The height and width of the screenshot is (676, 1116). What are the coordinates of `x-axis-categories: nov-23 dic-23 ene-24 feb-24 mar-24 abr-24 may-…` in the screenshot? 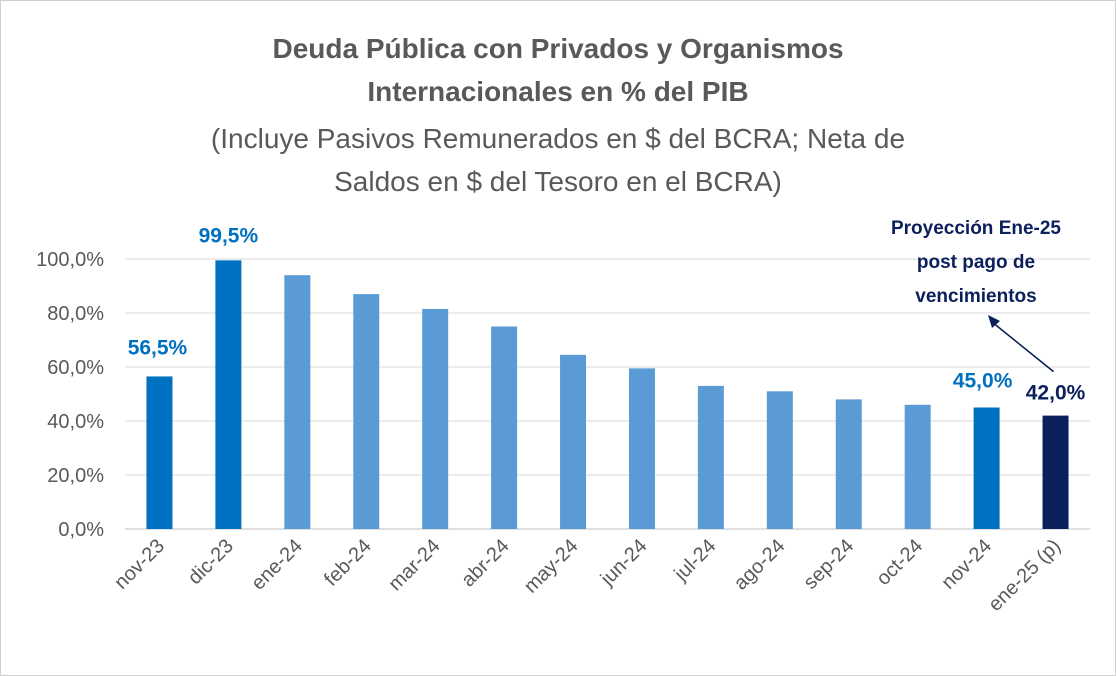 It's located at (587, 575).